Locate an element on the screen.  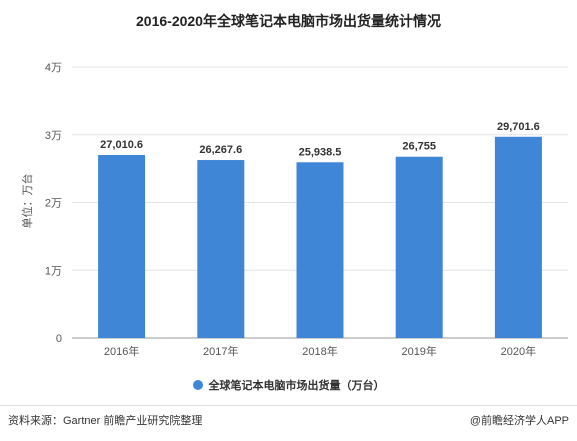
y-tick-label: 0 is located at coordinates (59, 339).